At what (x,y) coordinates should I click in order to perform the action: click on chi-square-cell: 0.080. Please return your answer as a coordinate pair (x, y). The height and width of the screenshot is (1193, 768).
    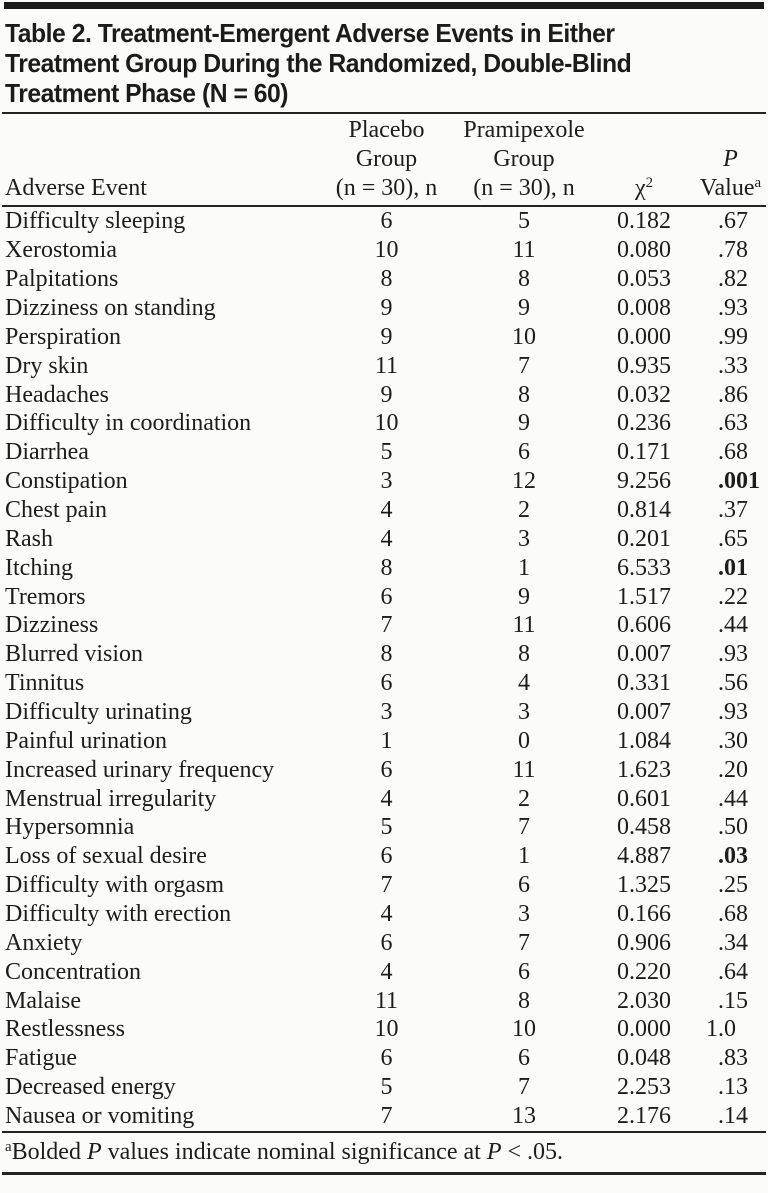
    Looking at the image, I should click on (644, 250).